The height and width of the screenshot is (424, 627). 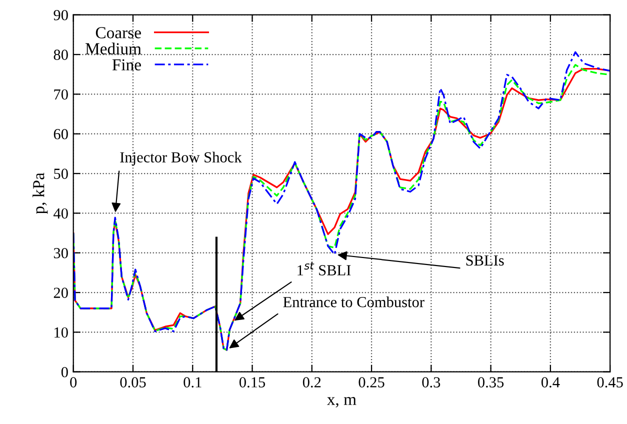 I want to click on legend-label: Medium, so click(x=114, y=48).